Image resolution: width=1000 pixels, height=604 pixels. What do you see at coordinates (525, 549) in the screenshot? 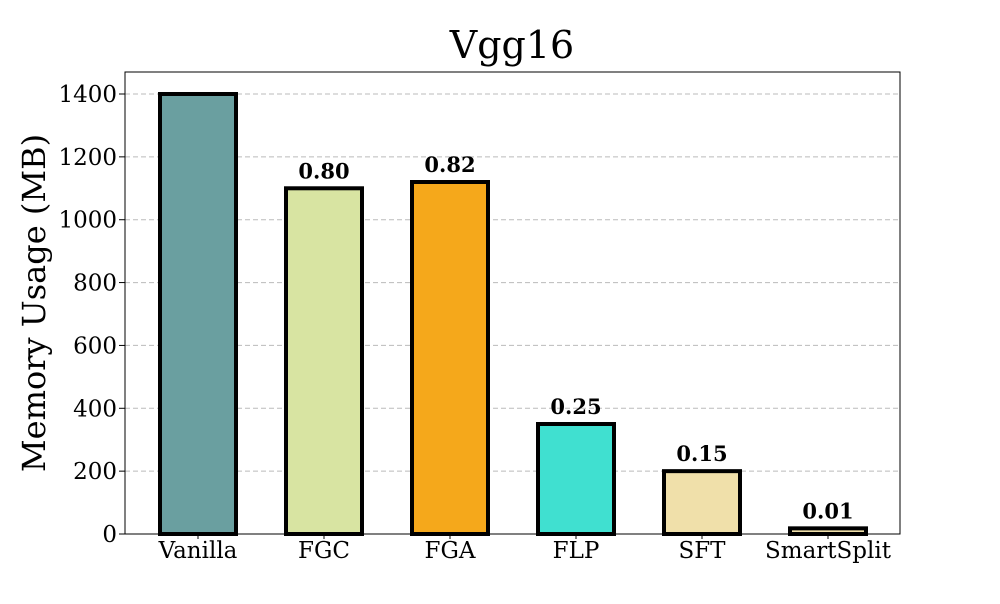
I see `x-axis-ticks: Vanilla FGC FGA FLP SFT SmartSplit` at bounding box center [525, 549].